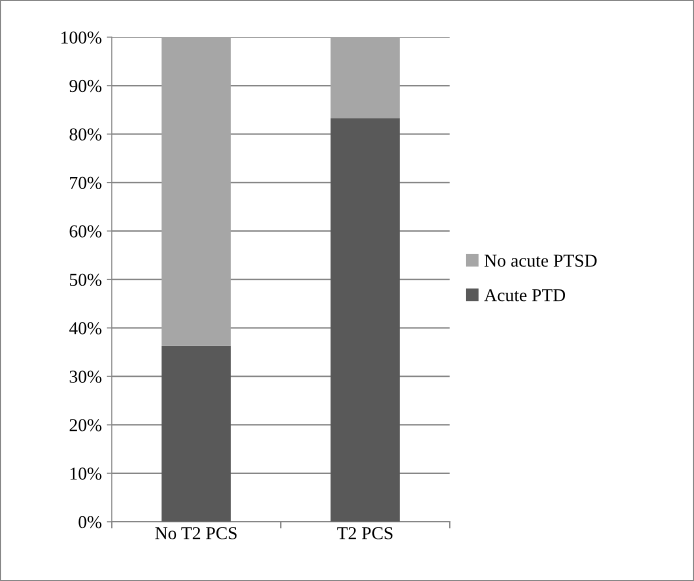  What do you see at coordinates (525, 295) in the screenshot?
I see `legend-label: Acute PTD` at bounding box center [525, 295].